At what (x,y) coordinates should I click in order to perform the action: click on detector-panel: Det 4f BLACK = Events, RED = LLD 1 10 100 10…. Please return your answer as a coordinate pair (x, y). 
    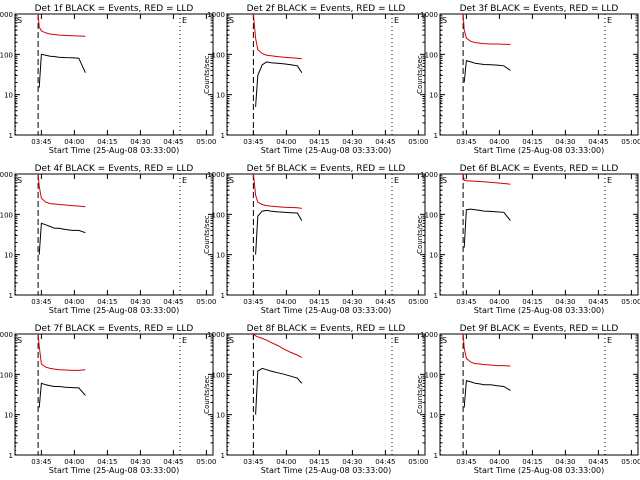
    Looking at the image, I should click on (108, 239).